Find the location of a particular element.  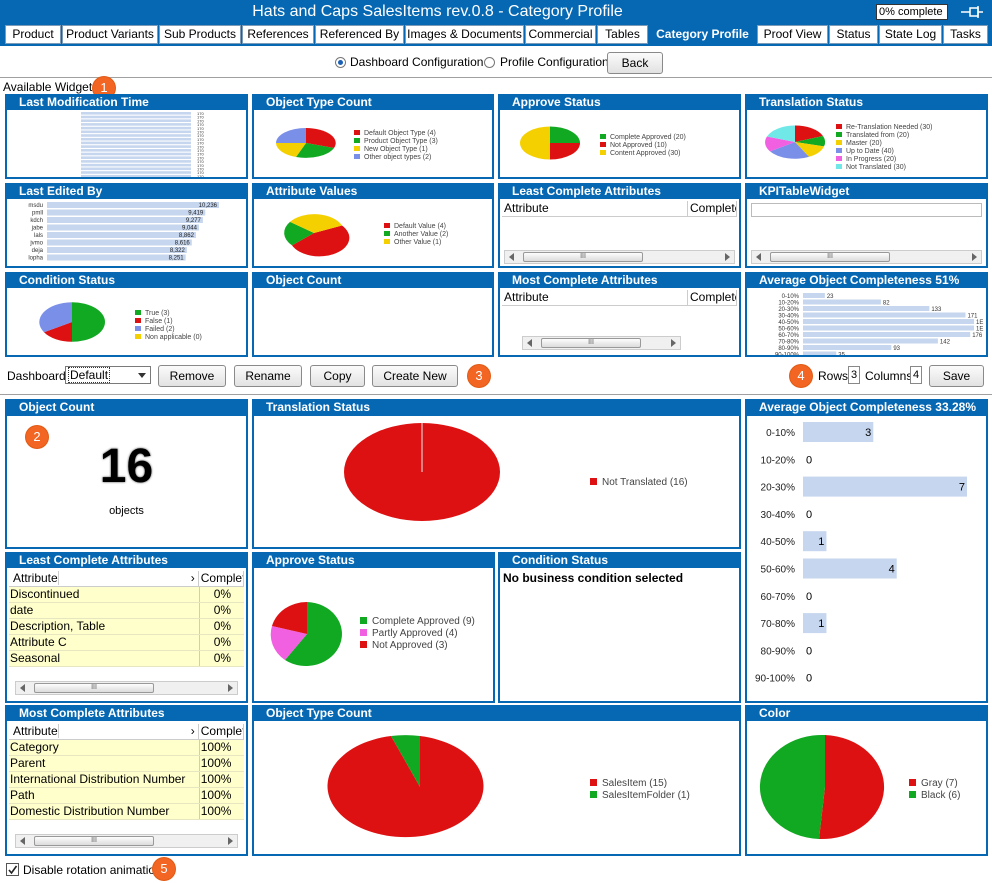

table-row: date 0% is located at coordinates (126, 611).